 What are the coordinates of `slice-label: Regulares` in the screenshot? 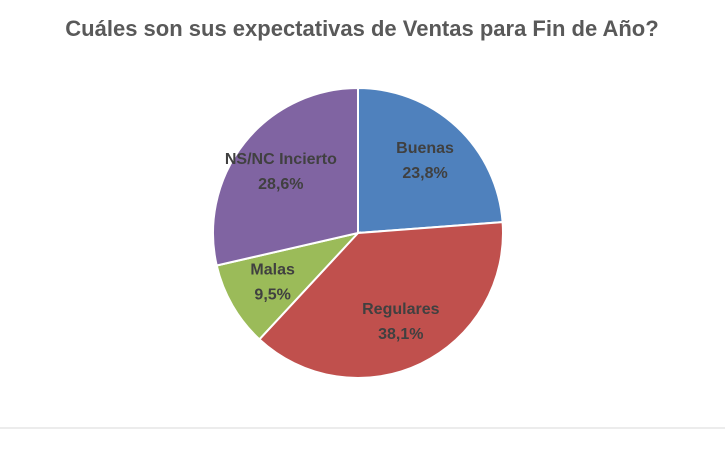 It's located at (400, 309).